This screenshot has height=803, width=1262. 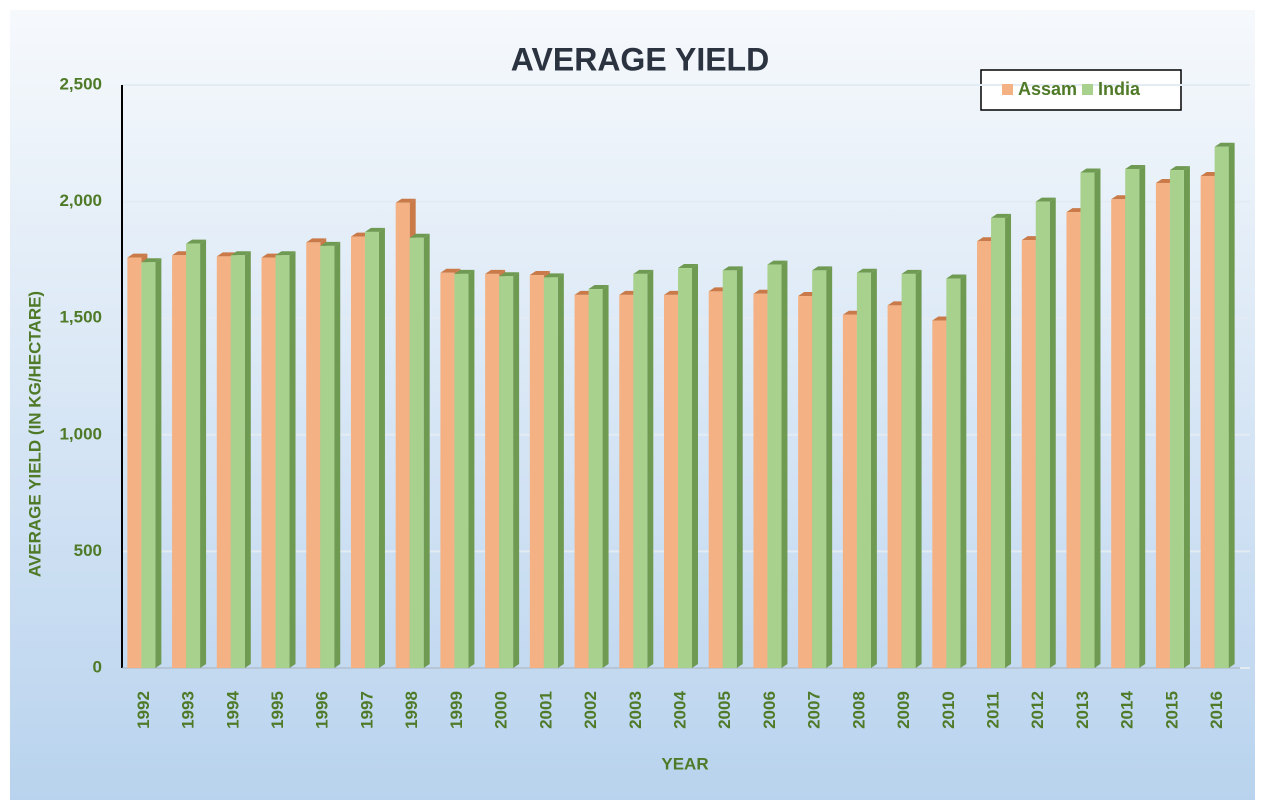 What do you see at coordinates (232, 710) in the screenshot?
I see `x-tick-label: 1994` at bounding box center [232, 710].